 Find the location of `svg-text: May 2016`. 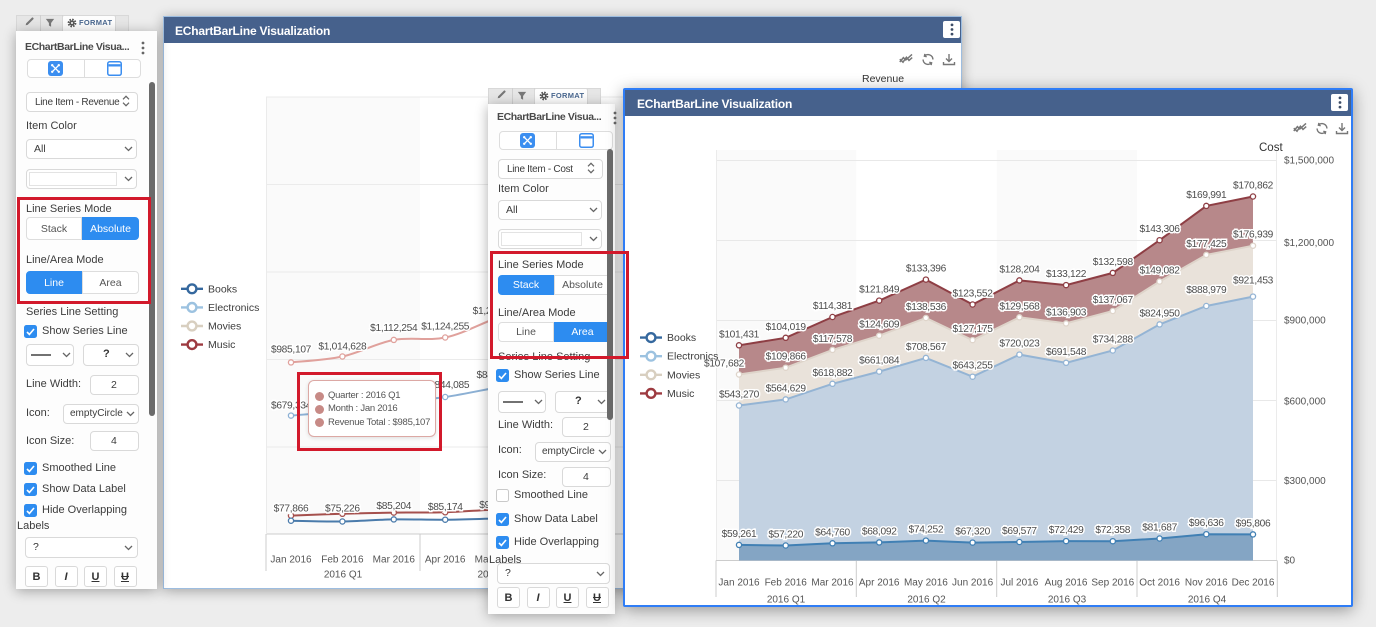

svg-text: May 2016 is located at coordinates (926, 583).